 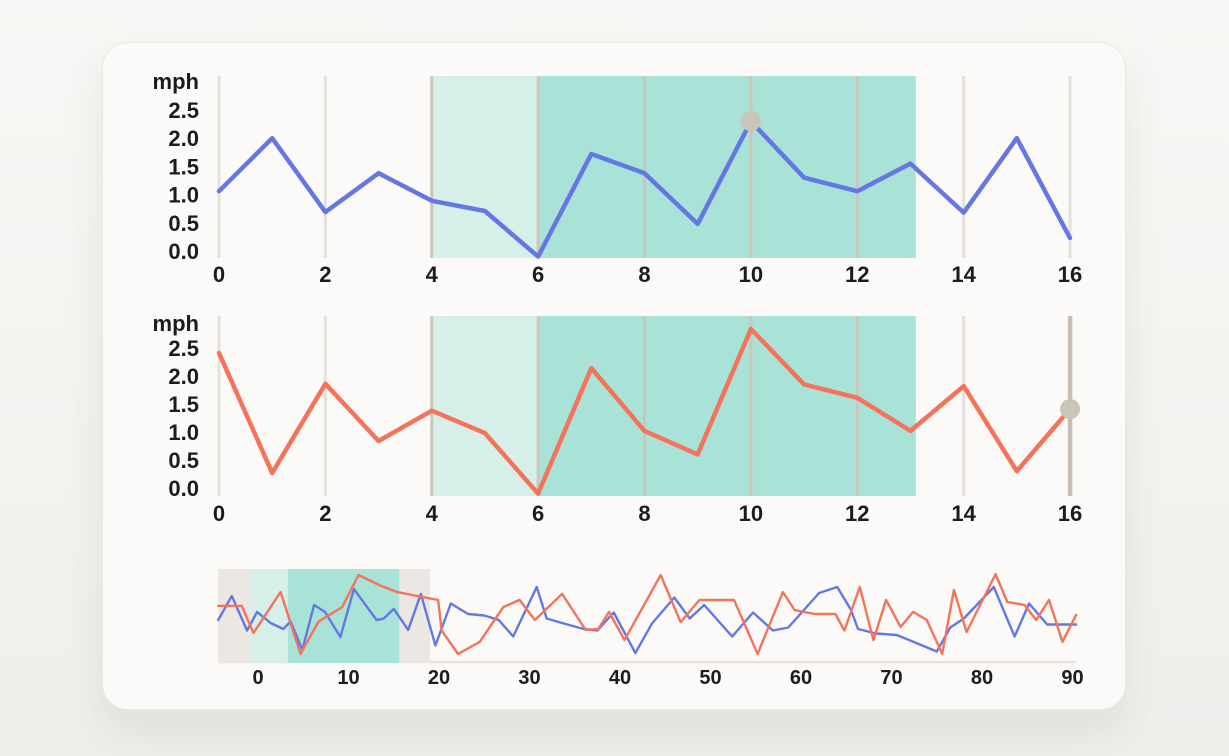 What do you see at coordinates (529, 678) in the screenshot?
I see `x-tick-label: 30` at bounding box center [529, 678].